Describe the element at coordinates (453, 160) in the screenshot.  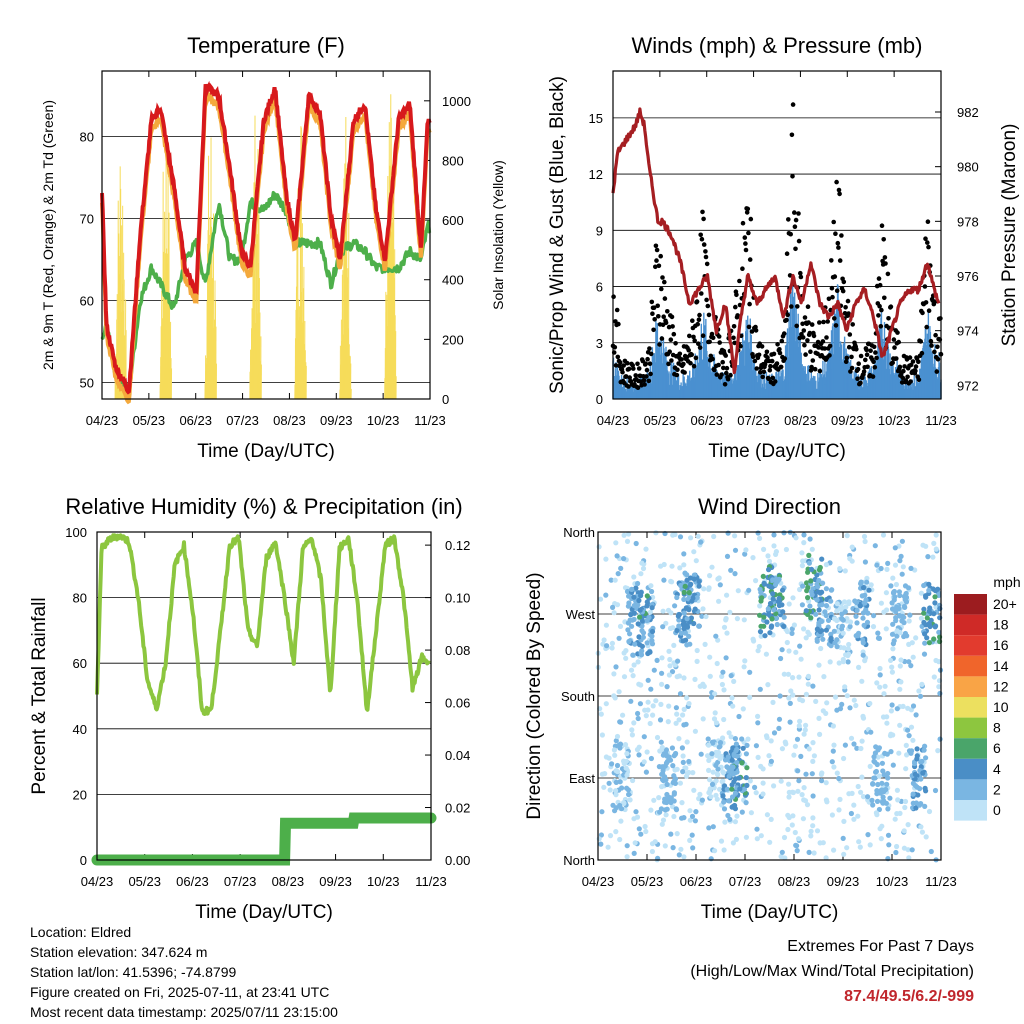
I see `y2-tick-label: 800` at that location.